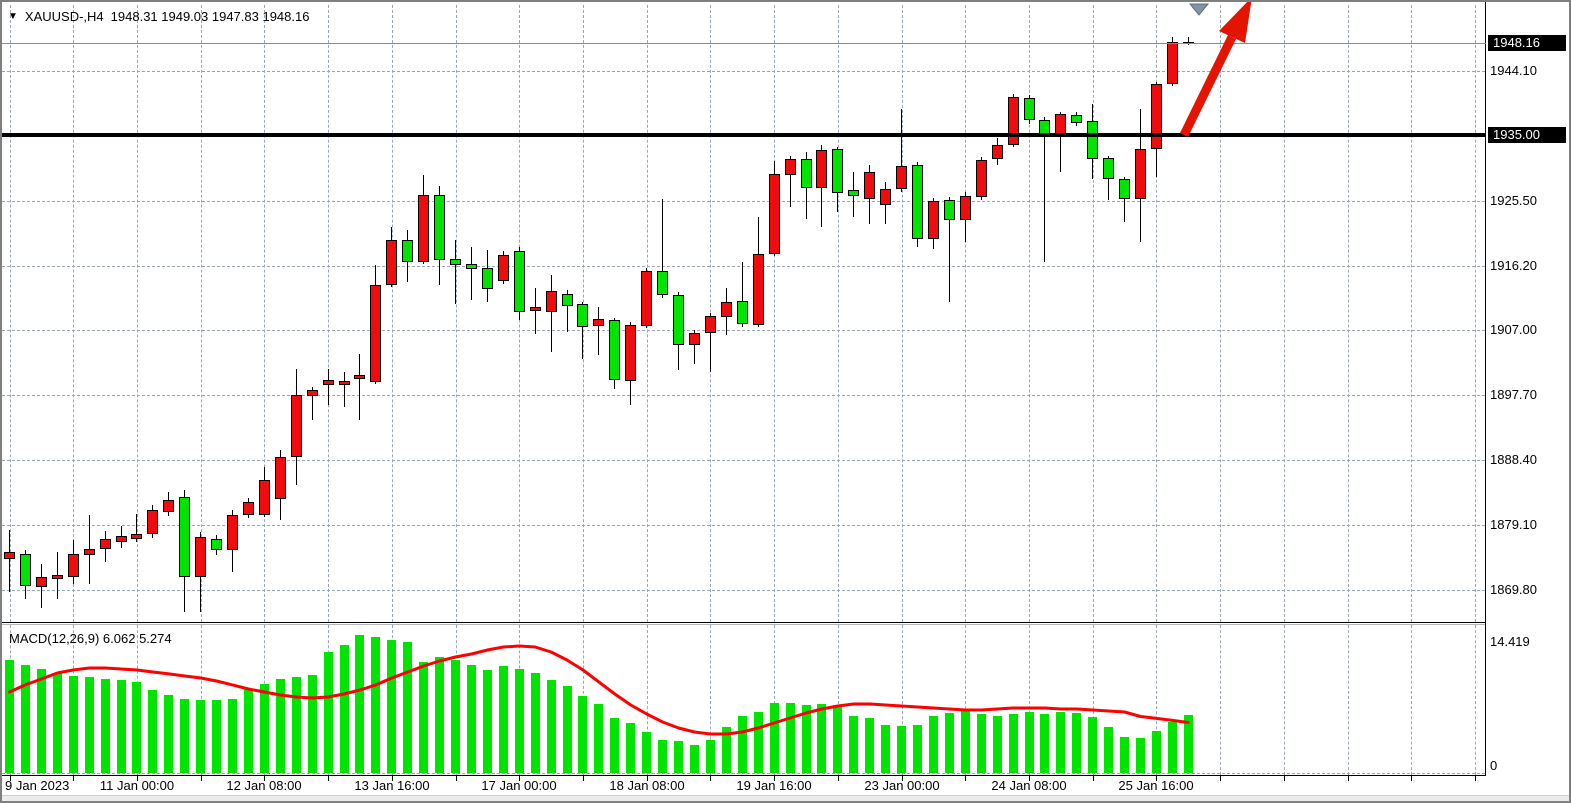 The width and height of the screenshot is (1571, 803). I want to click on price-tick-label: 1888.40, so click(1513, 459).